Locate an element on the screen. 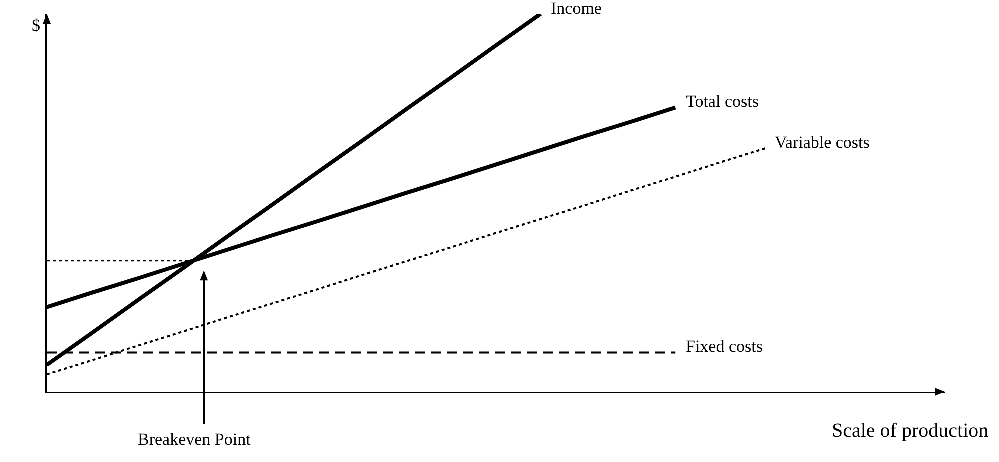 This screenshot has width=999, height=462. series-label: Income is located at coordinates (576, 9).